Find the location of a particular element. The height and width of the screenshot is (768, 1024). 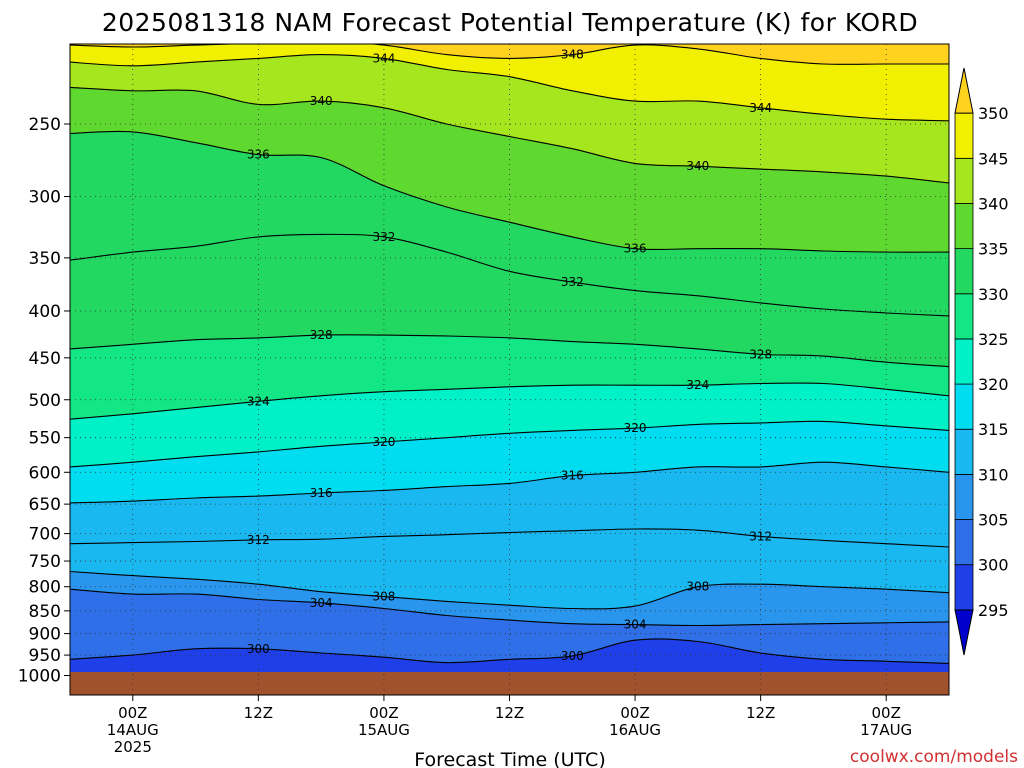

contour-label-308-0: 308 is located at coordinates (383, 597).